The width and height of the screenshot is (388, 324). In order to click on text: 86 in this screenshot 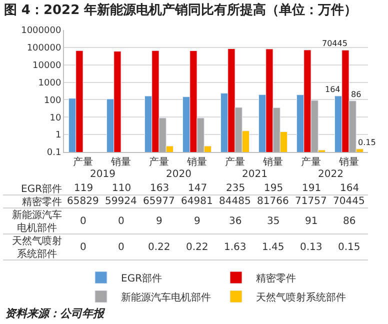, I will do `click(356, 94)`.